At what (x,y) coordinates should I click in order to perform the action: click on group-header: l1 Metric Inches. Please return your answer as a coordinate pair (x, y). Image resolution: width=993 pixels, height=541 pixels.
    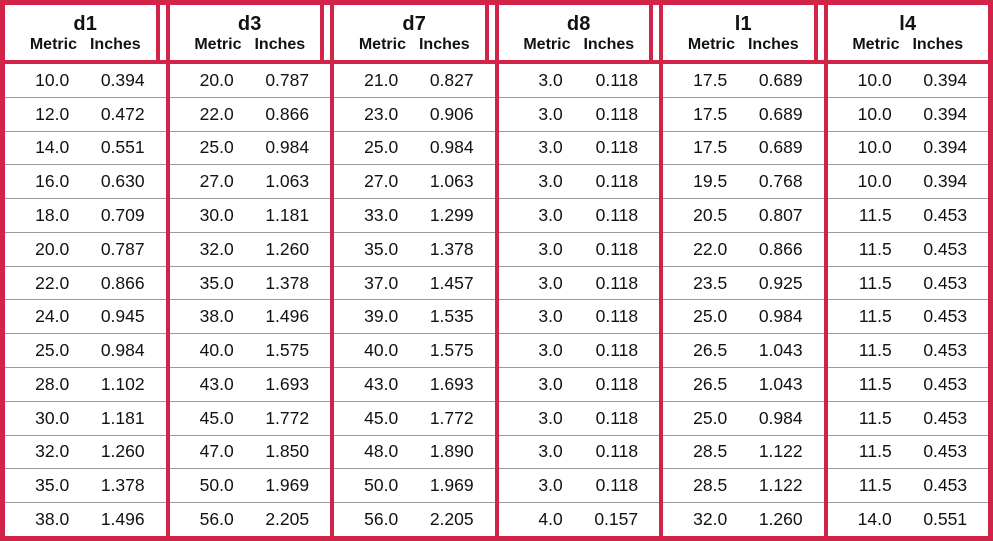
    Looking at the image, I should click on (743, 34).